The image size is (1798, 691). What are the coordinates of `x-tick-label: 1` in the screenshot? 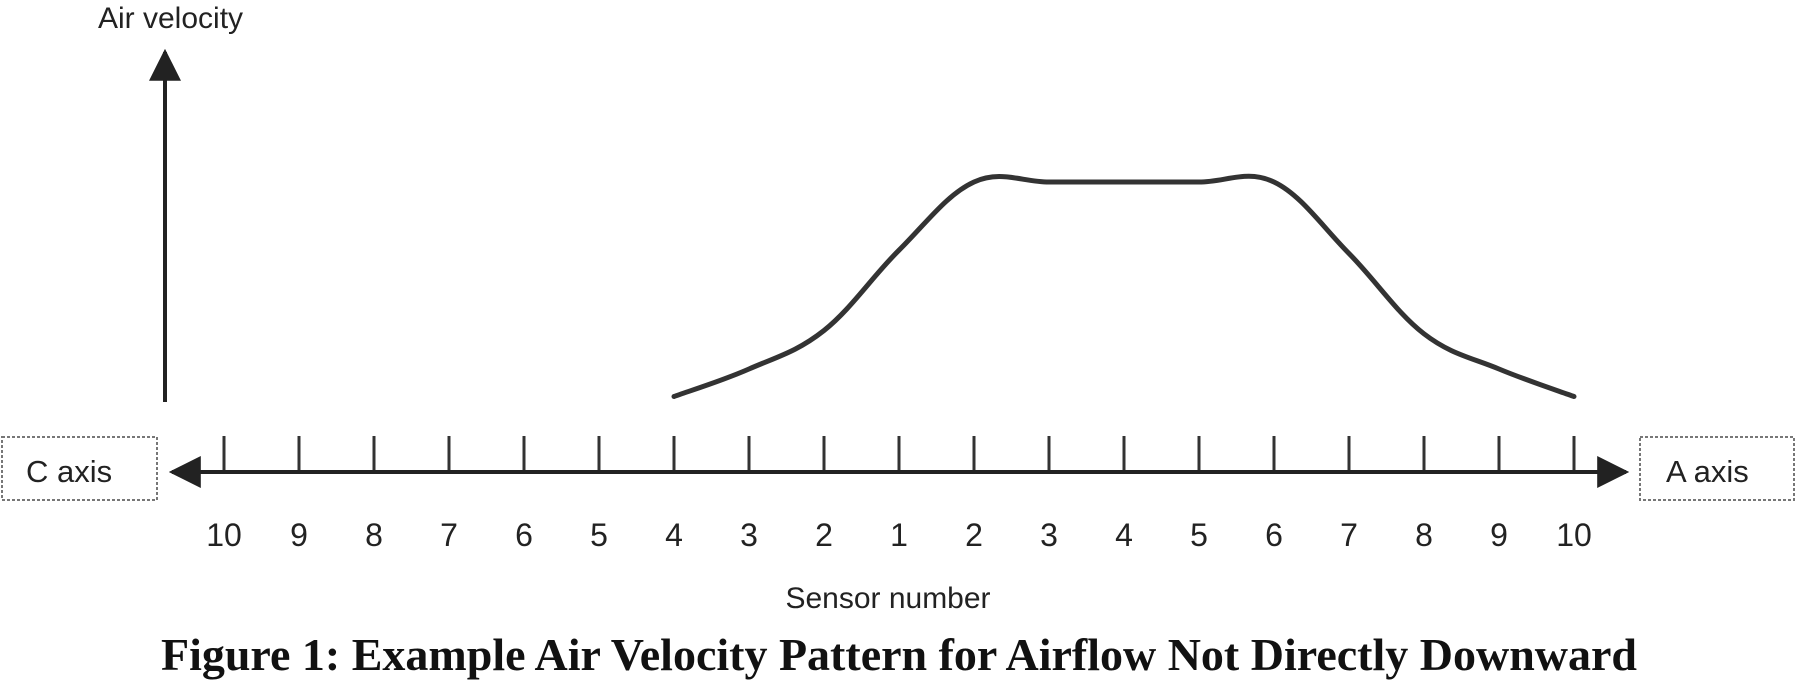 It's located at (899, 535).